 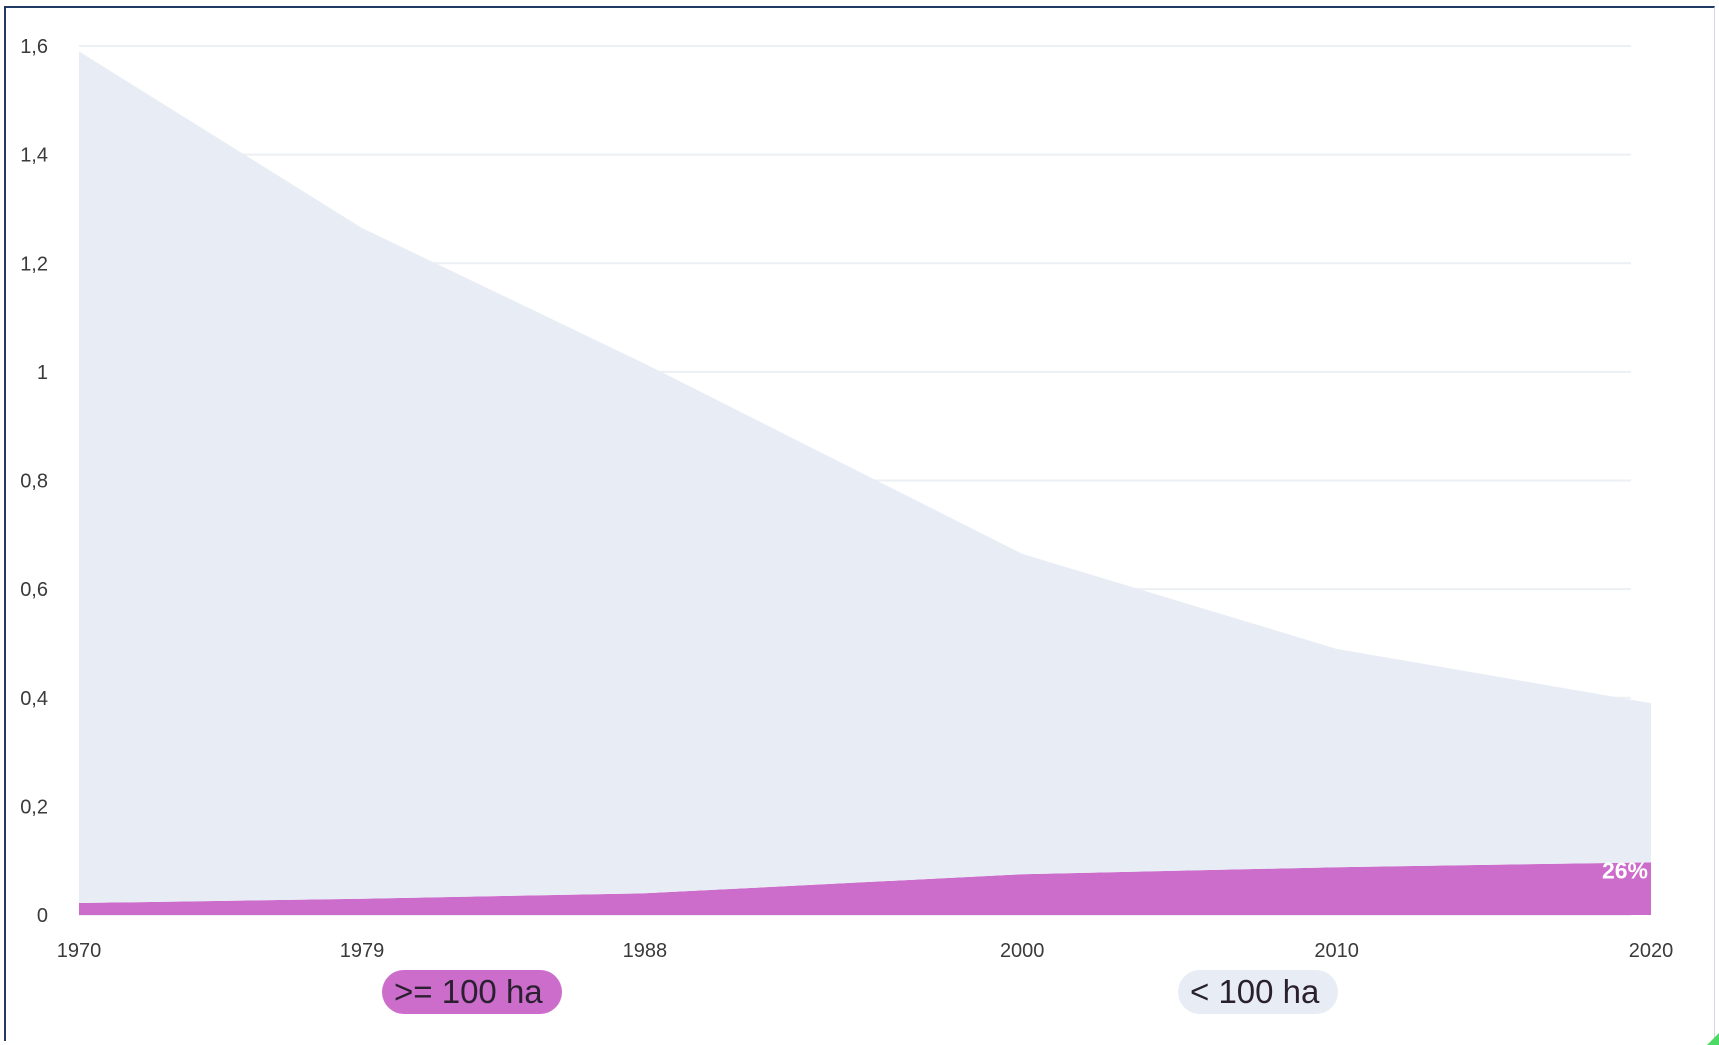 What do you see at coordinates (865, 888) in the screenshot?
I see `area-series-large-farms` at bounding box center [865, 888].